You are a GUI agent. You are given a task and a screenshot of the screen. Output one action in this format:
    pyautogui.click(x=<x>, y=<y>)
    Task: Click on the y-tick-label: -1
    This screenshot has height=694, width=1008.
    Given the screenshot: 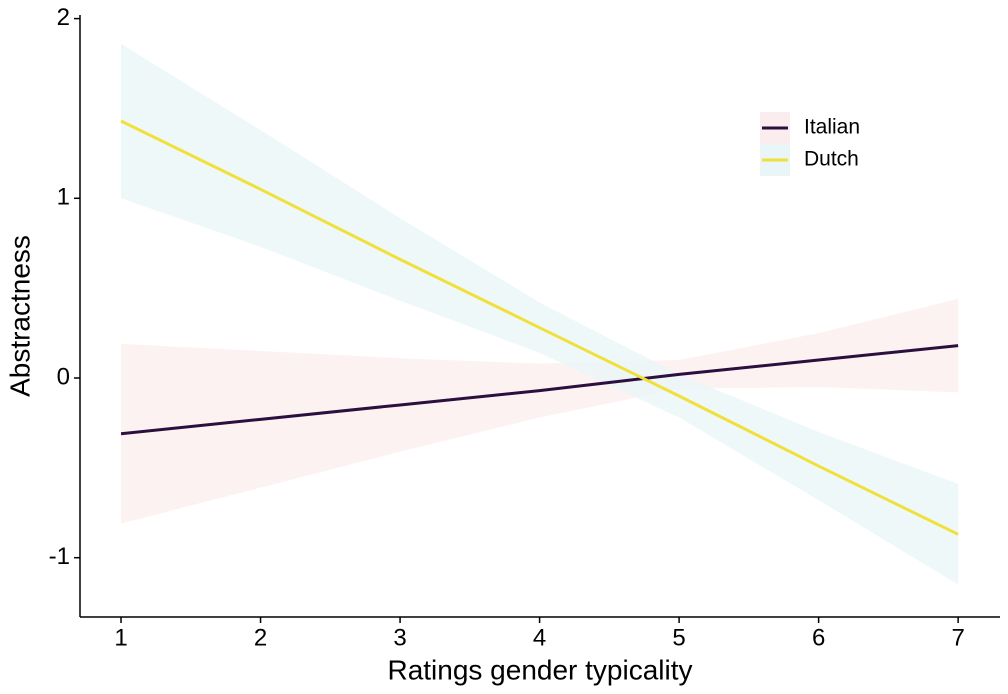 What is the action you would take?
    pyautogui.click(x=59, y=556)
    